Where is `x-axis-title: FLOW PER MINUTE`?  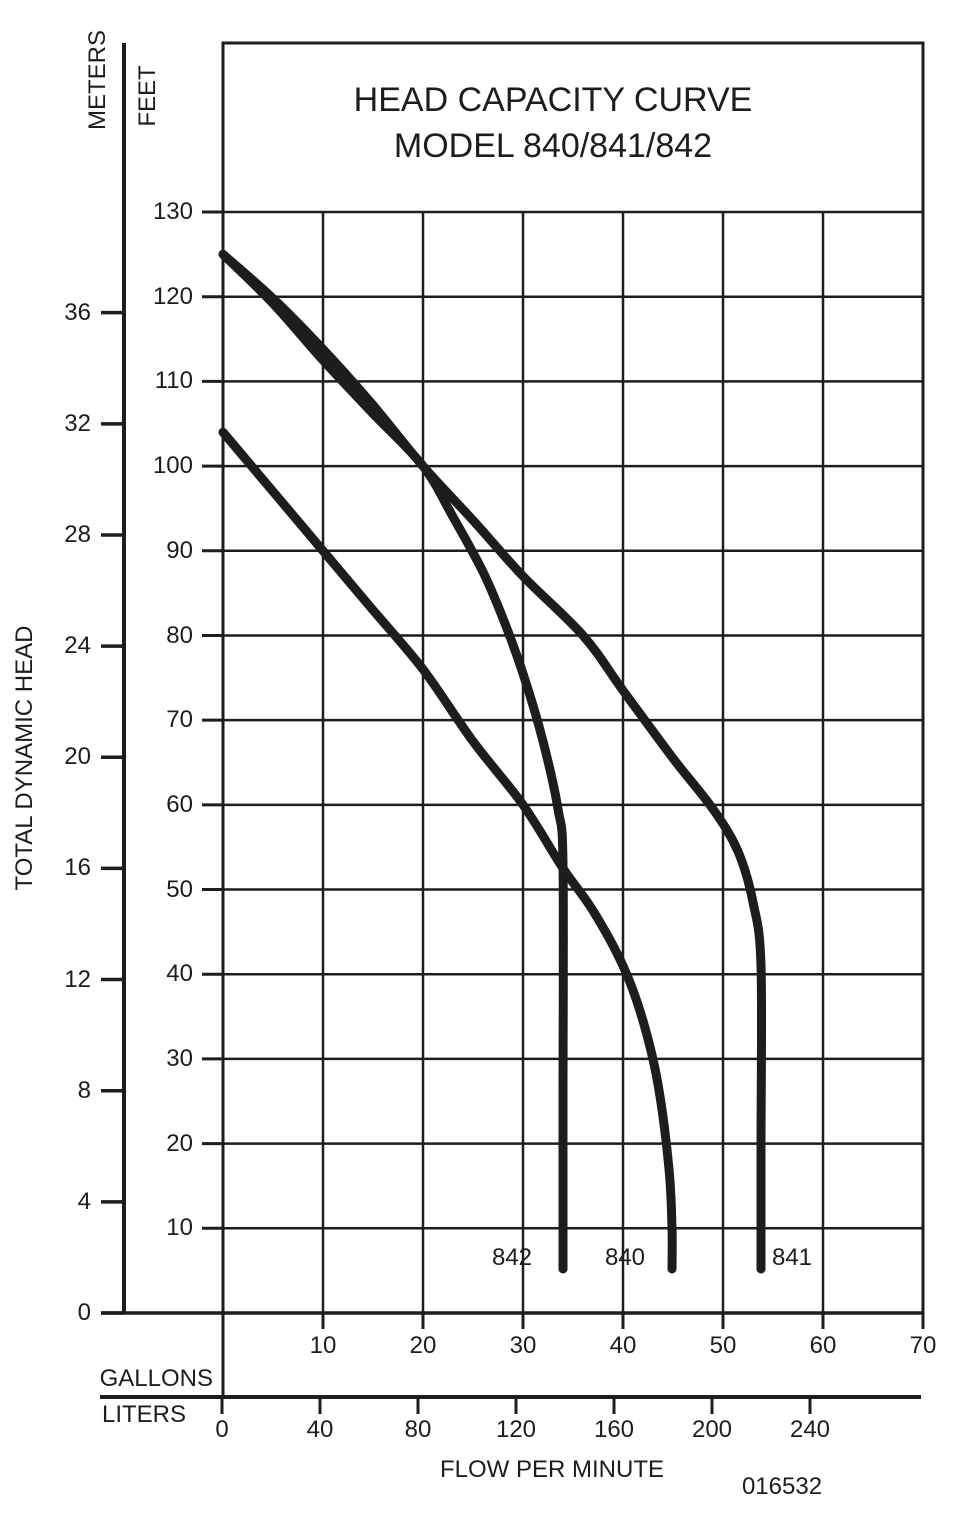 x-axis-title: FLOW PER MINUTE is located at coordinates (551, 1469).